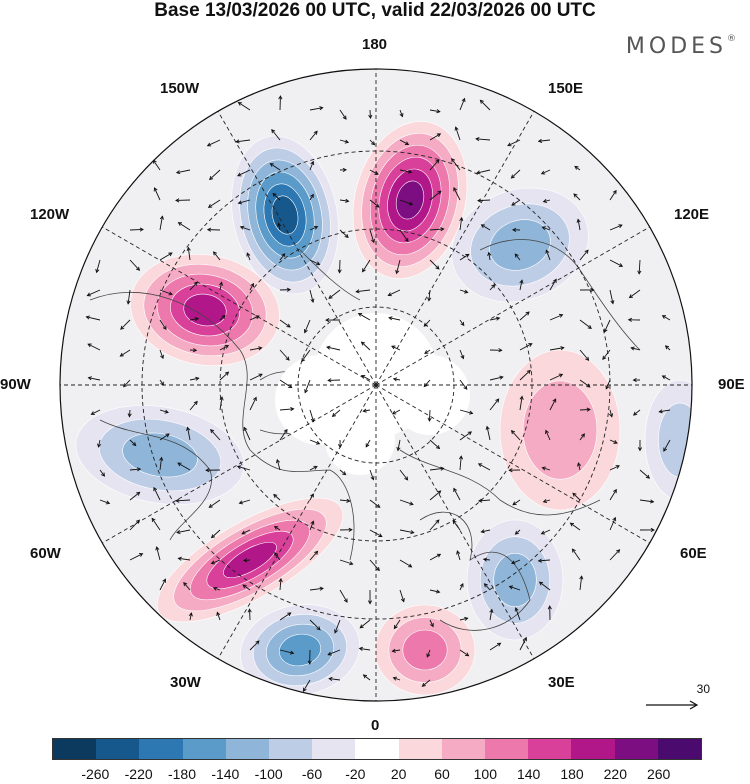  What do you see at coordinates (269, 774) in the screenshot?
I see `colorbar-tick-label: -100` at bounding box center [269, 774].